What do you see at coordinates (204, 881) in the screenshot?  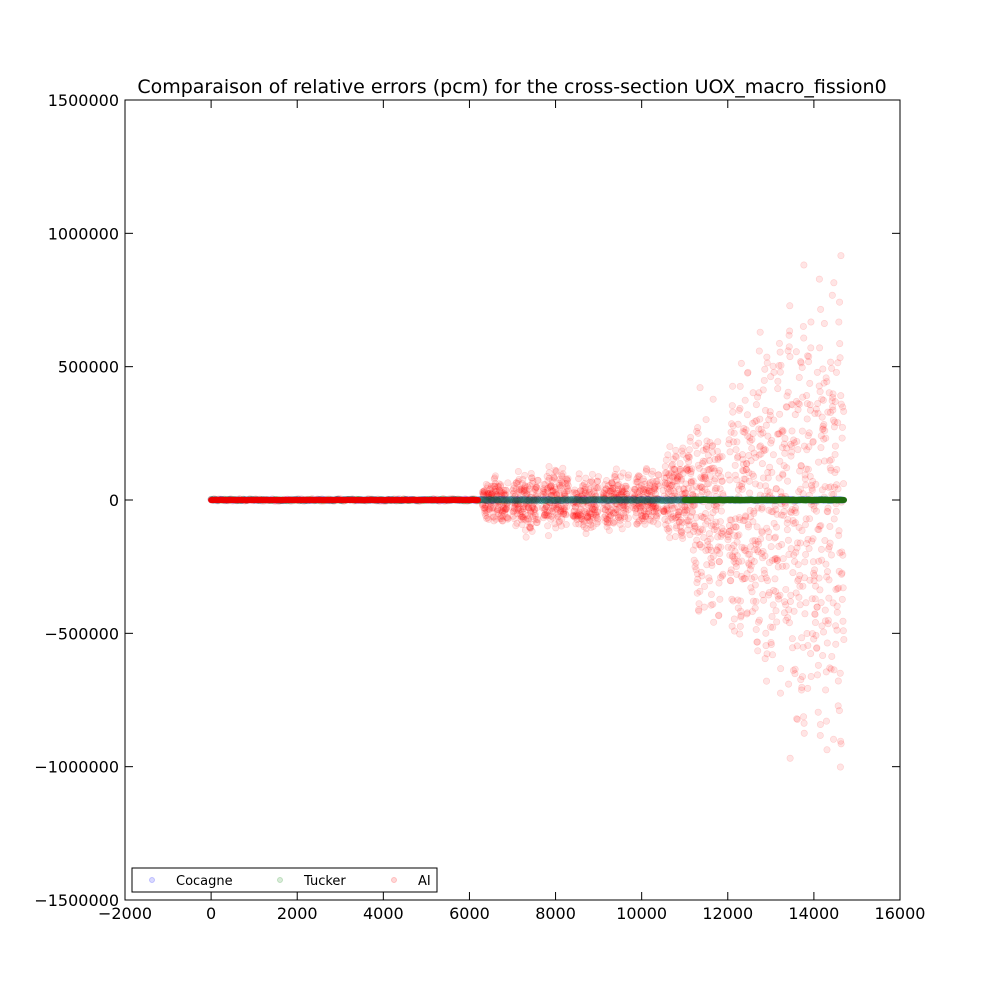 I see `legend-label-cocagne: Cocagne` at bounding box center [204, 881].